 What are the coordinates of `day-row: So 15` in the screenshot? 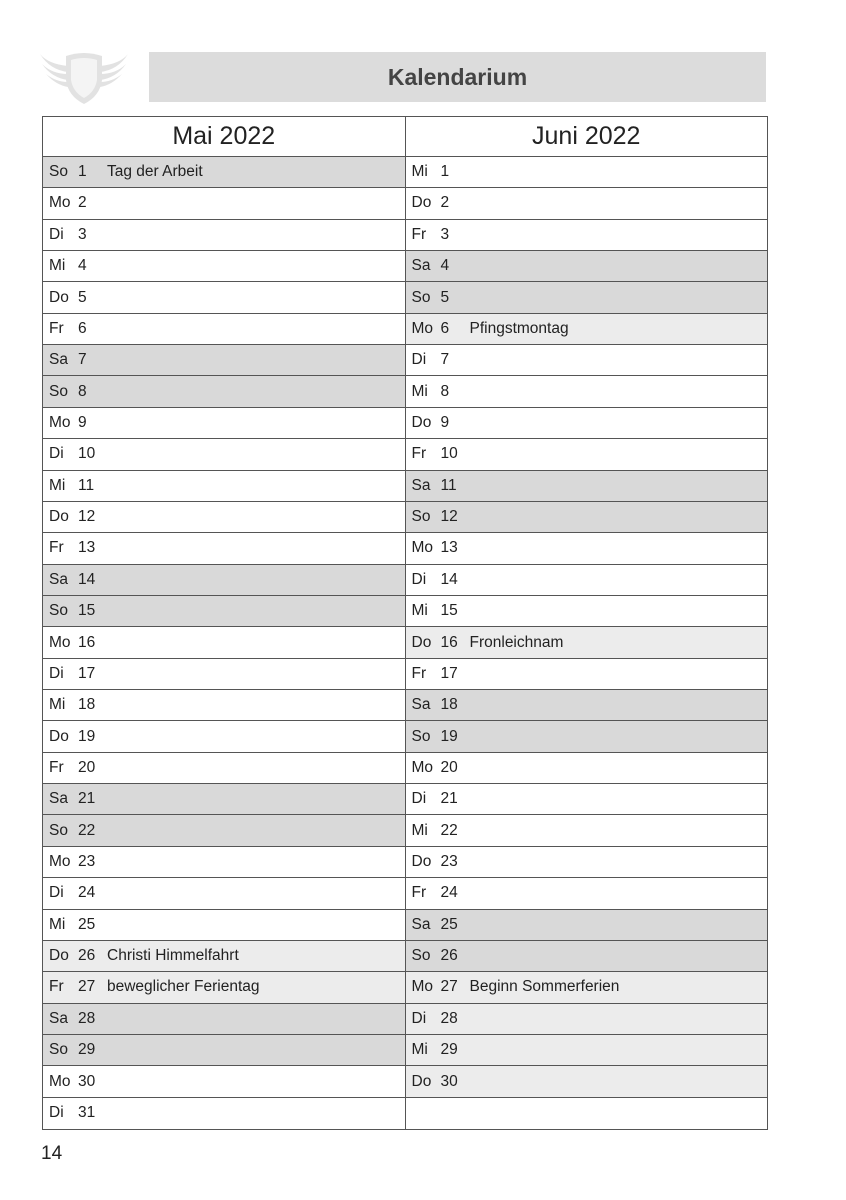 It's located at (224, 611).